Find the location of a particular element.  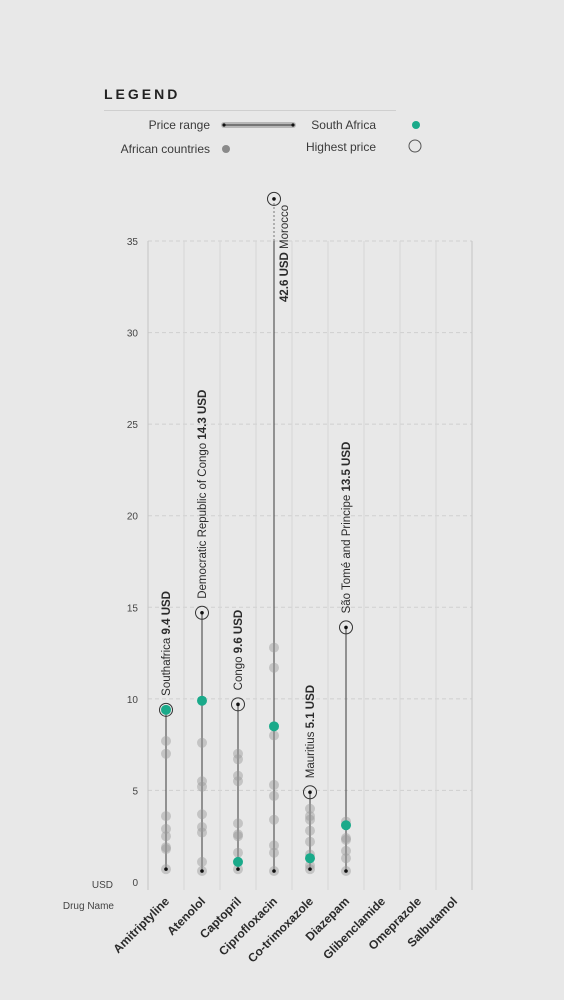

highest-price-annotation: Southafrica 9.4 USD is located at coordinates (167, 643).